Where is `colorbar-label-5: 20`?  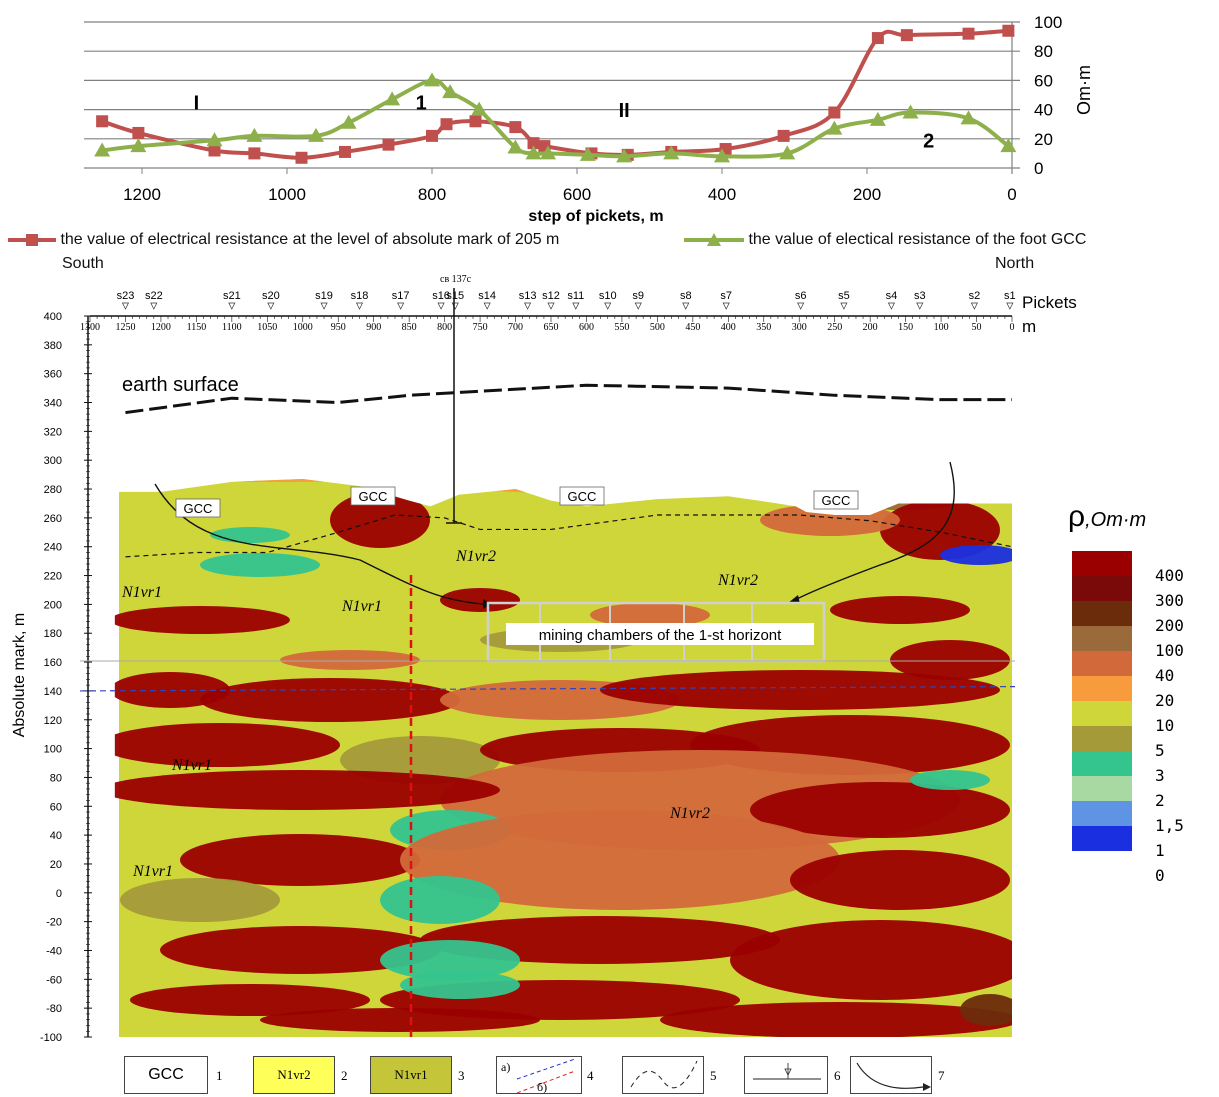
colorbar-label-5: 20 is located at coordinates (1165, 700).